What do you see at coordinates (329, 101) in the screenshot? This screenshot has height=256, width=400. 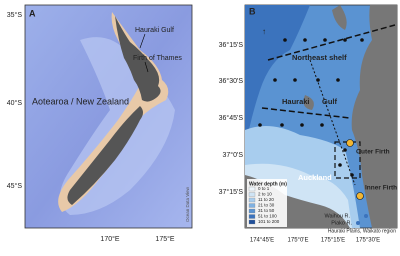 I see `region: Gulf` at bounding box center [329, 101].